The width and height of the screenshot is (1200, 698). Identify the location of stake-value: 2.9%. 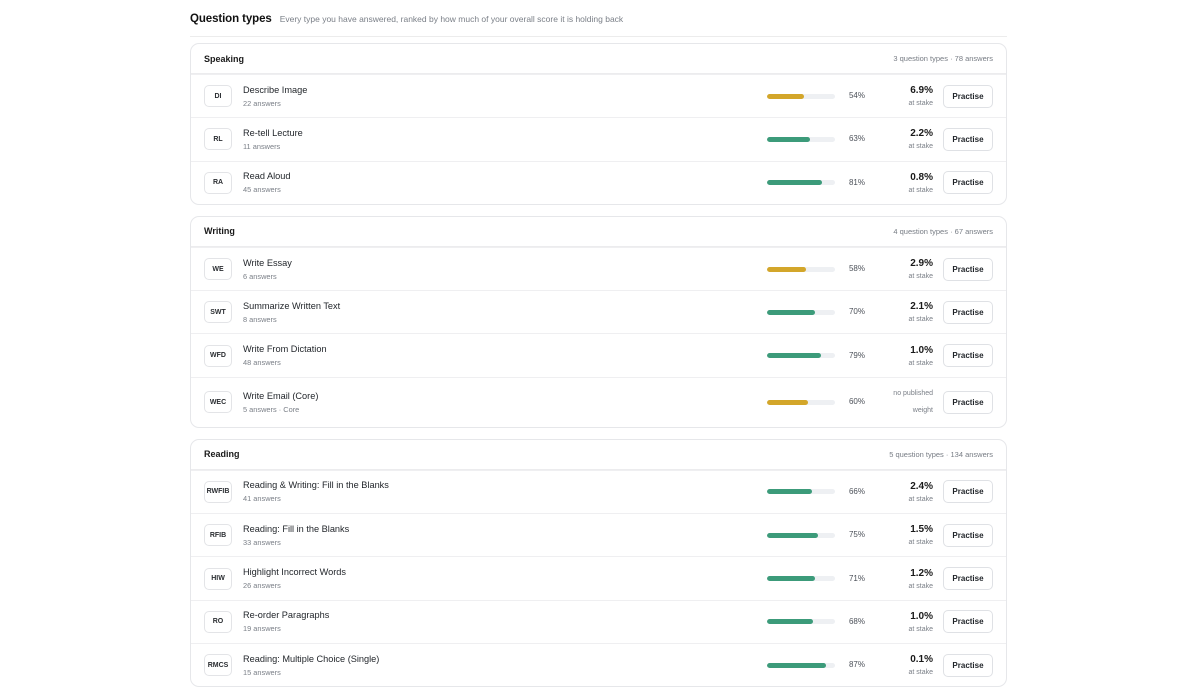
(921, 264).